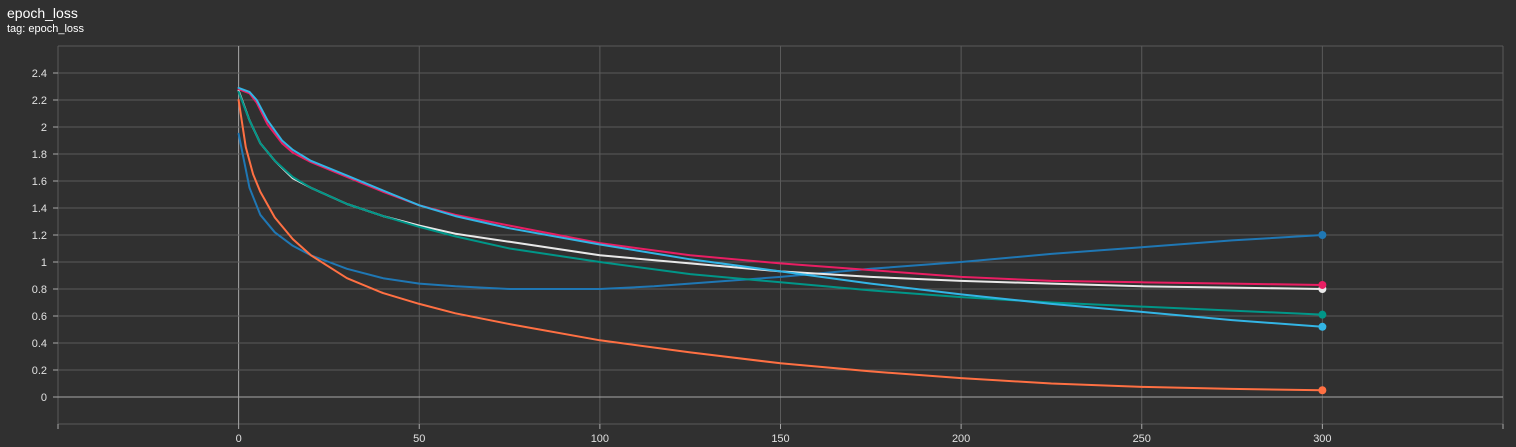 The height and width of the screenshot is (447, 1516). Describe the element at coordinates (239, 439) in the screenshot. I see `x-tick-label: 0` at that location.